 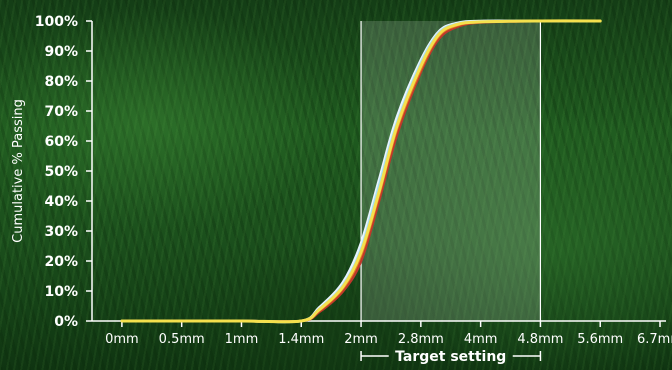 I want to click on y-tick-label: 20%, so click(x=61, y=262).